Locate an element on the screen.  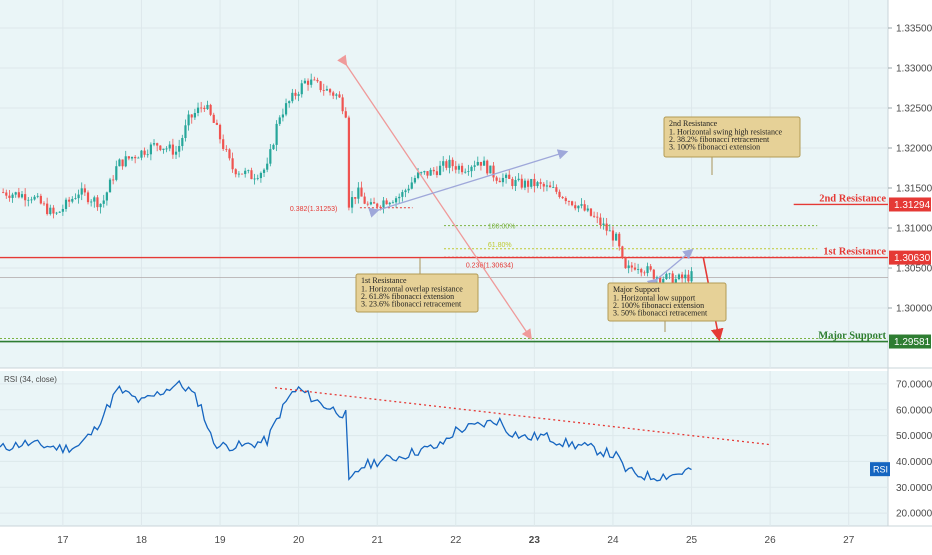
time-tick-label: 17 is located at coordinates (63, 540).